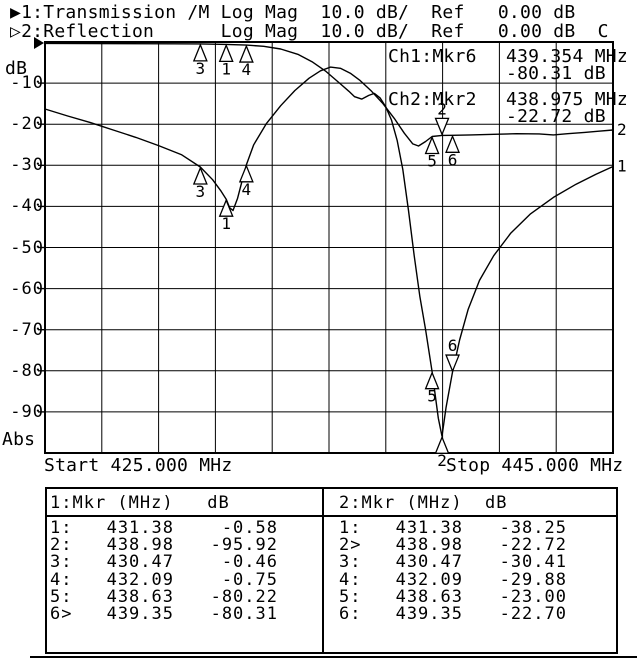 This screenshot has height=659, width=640. Describe the element at coordinates (350, 614) in the screenshot. I see `marker-index: 6:` at that location.